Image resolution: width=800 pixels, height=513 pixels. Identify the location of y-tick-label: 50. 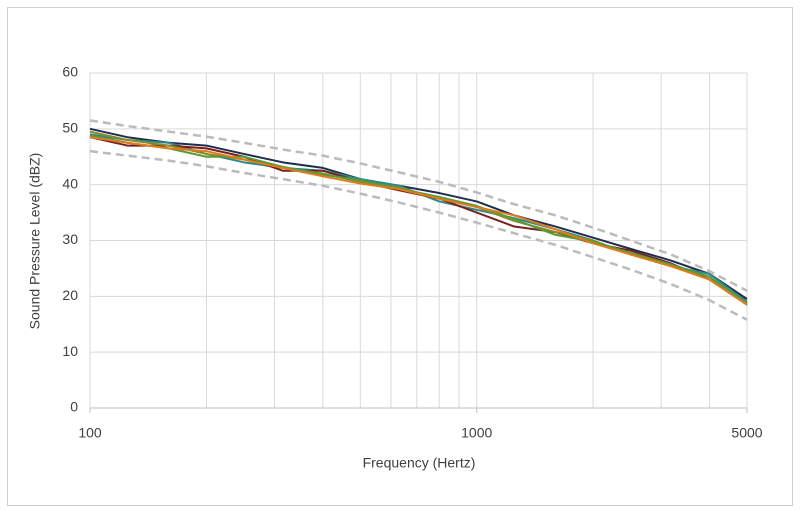
(70, 128).